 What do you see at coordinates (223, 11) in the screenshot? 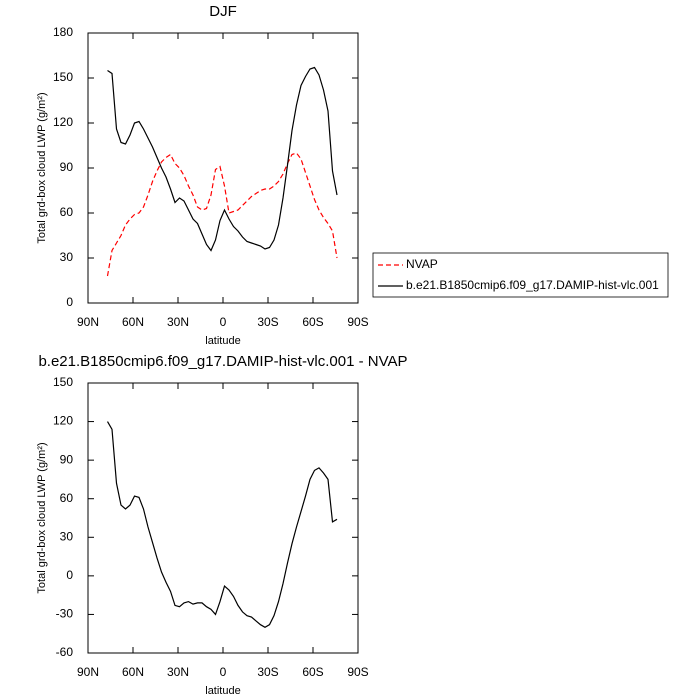
I see `chart-title: DJF` at bounding box center [223, 11].